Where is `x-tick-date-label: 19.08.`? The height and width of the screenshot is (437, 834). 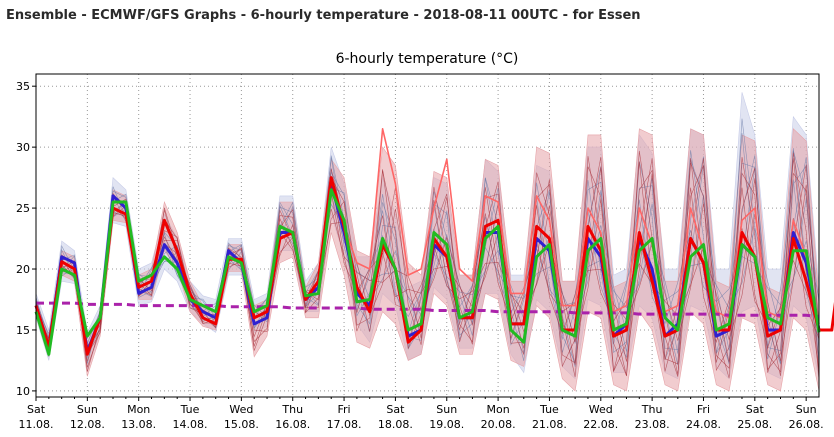 x-tick-date-label: 19.08. is located at coordinates (446, 424).